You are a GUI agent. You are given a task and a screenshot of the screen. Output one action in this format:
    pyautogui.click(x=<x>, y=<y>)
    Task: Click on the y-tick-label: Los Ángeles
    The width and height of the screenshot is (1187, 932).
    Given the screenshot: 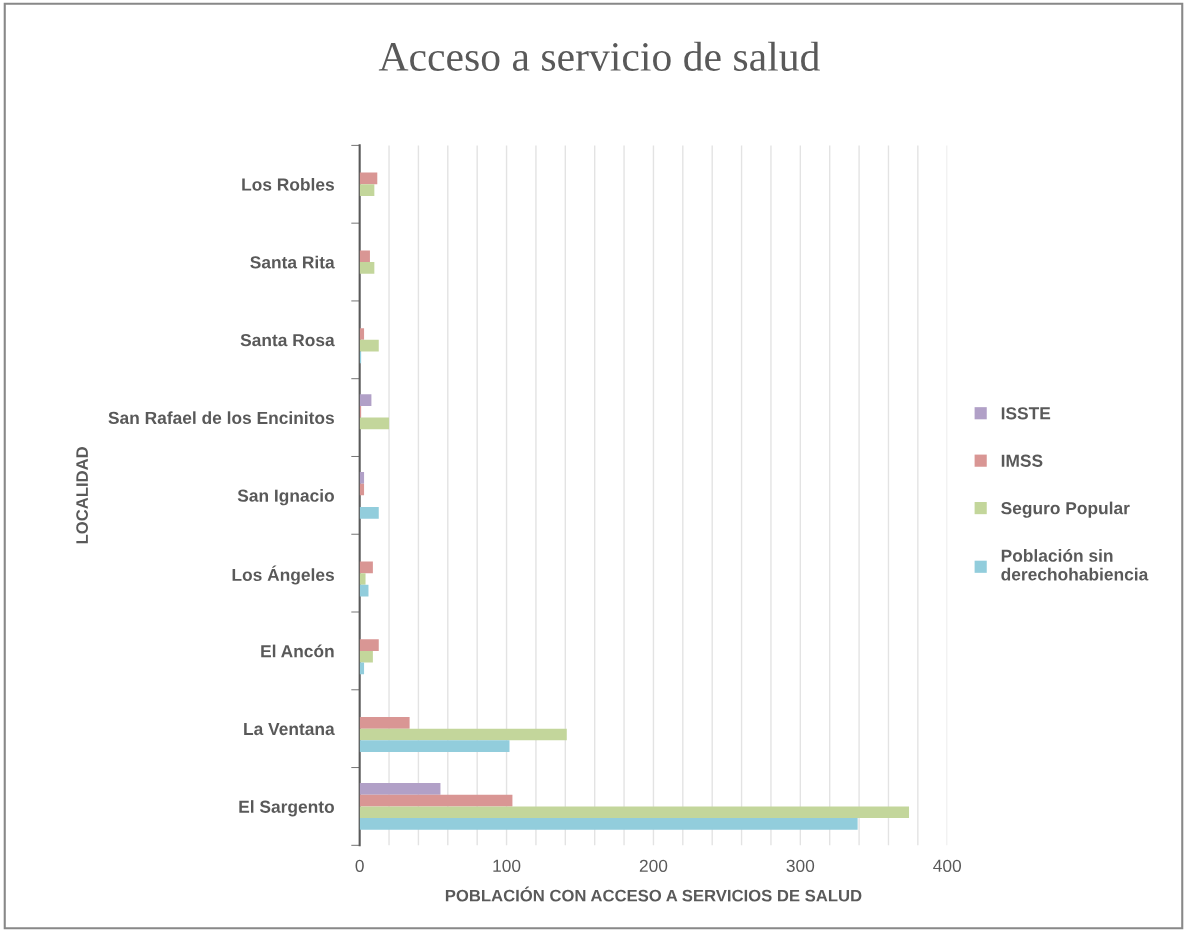 What is the action you would take?
    pyautogui.click(x=283, y=575)
    